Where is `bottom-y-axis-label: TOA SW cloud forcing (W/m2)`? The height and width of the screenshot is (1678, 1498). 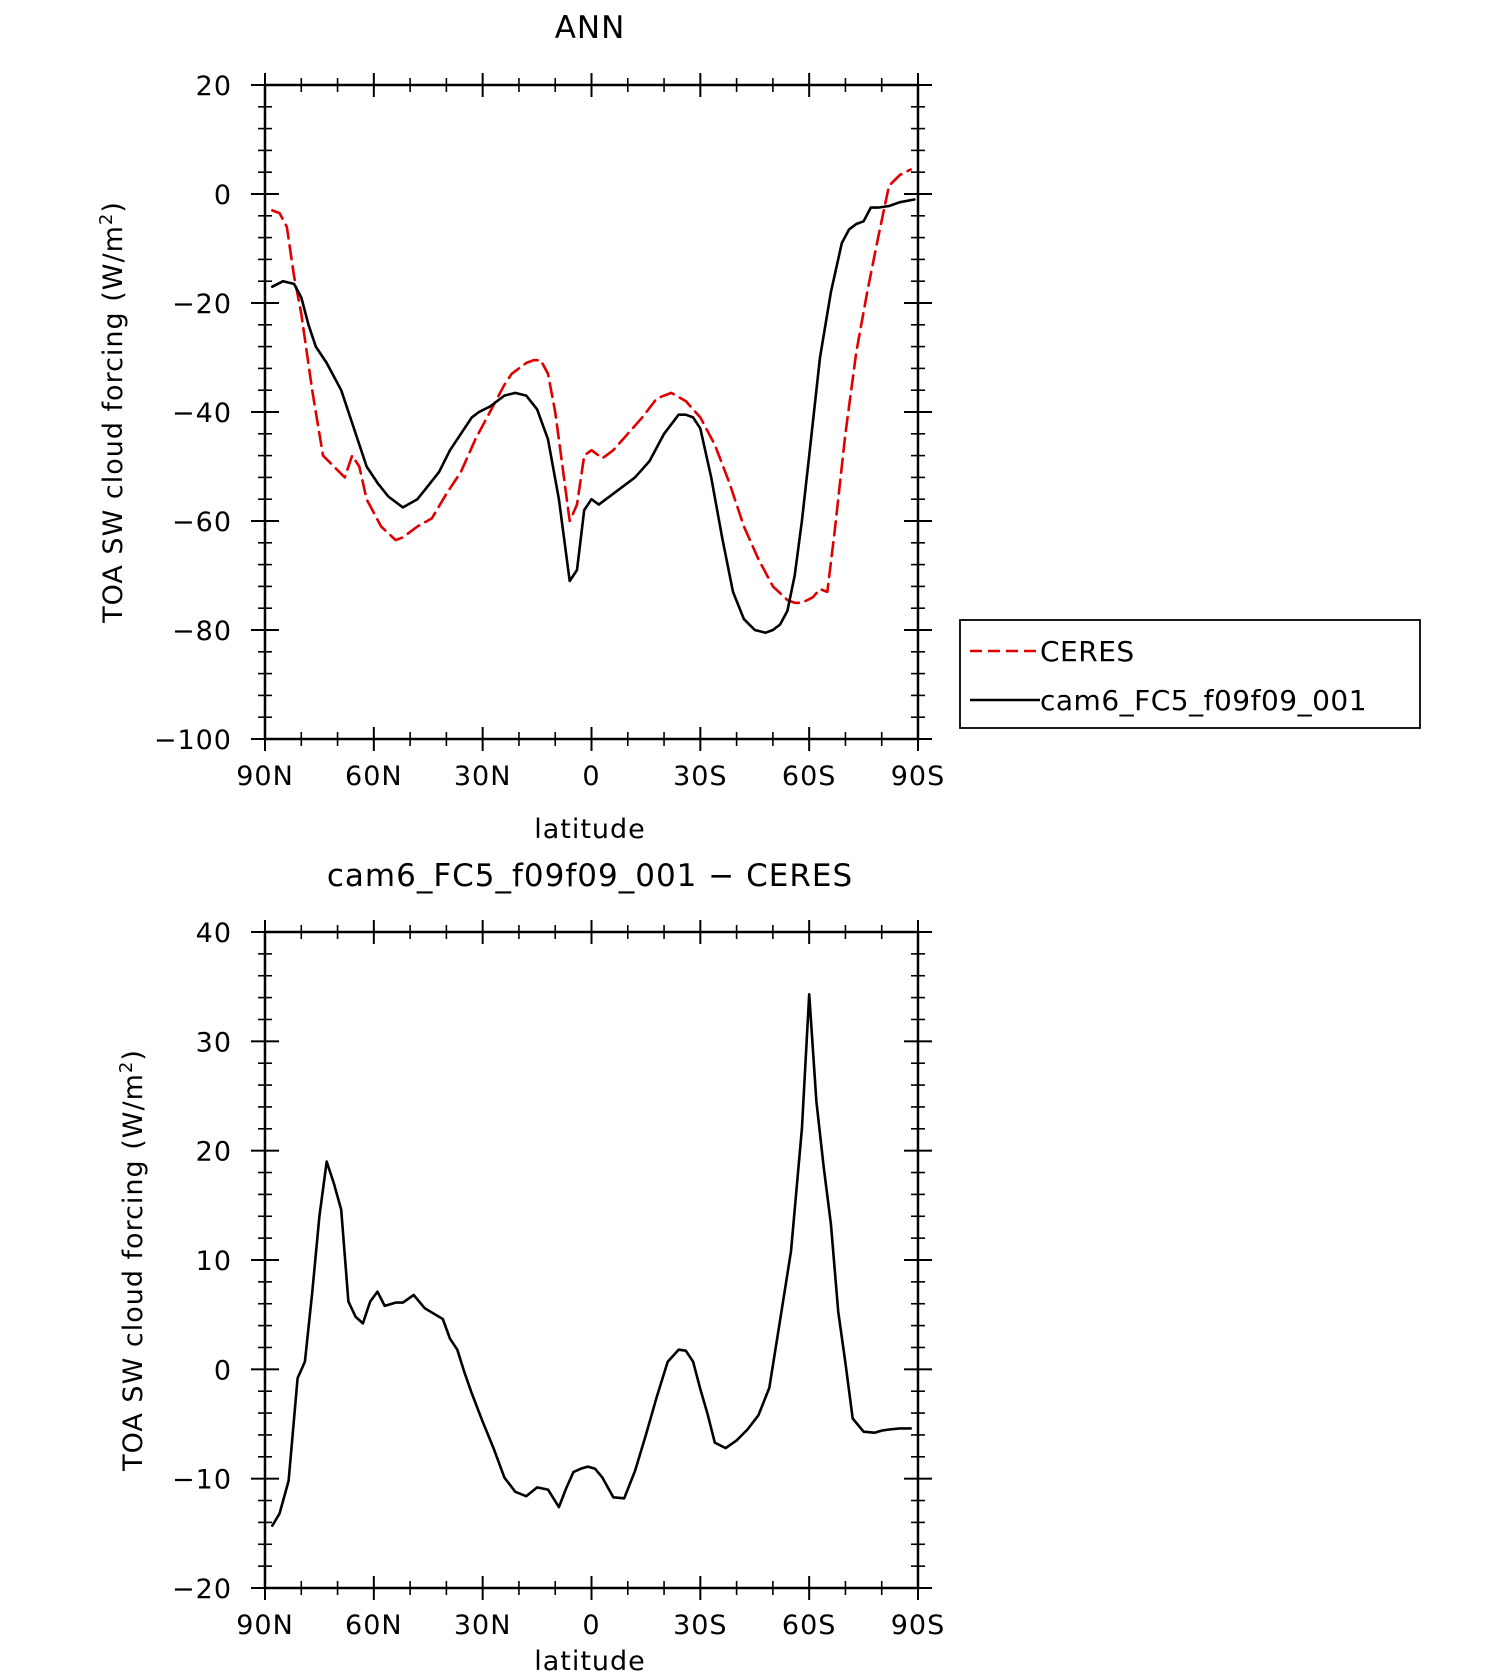
bottom-y-axis-label: TOA SW cloud forcing (W/m2) is located at coordinates (132, 1260).